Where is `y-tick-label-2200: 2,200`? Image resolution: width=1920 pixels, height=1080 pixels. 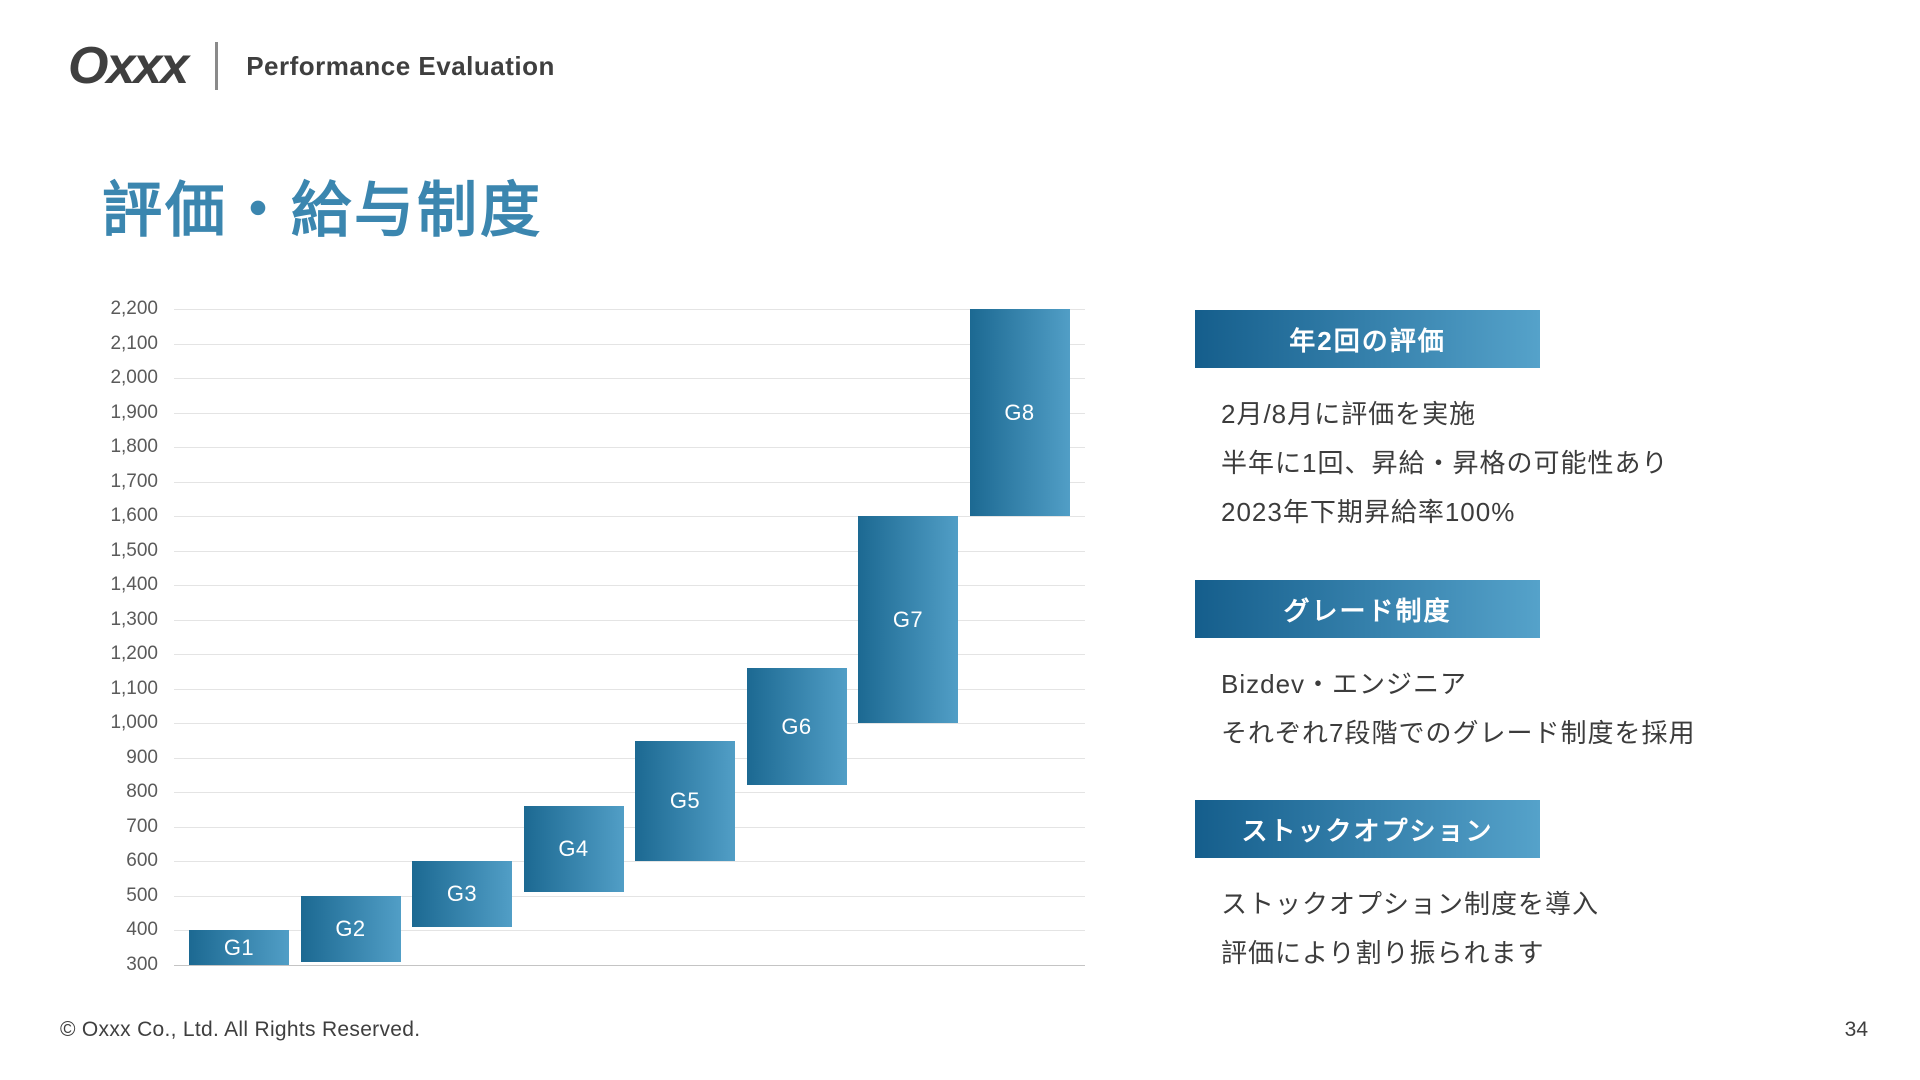 y-tick-label-2200: 2,200 is located at coordinates (134, 308).